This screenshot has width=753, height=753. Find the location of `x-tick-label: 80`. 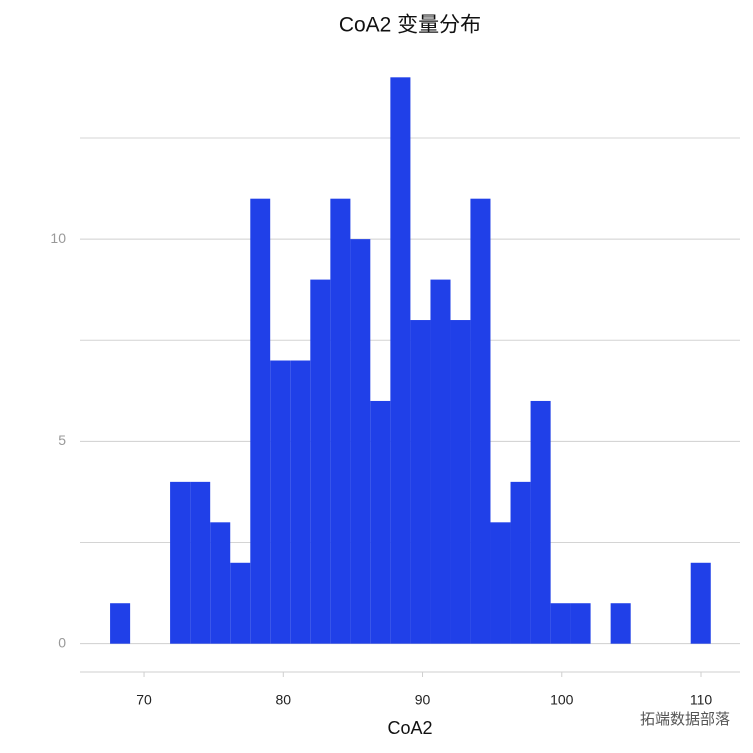

x-tick-label: 80 is located at coordinates (284, 700).